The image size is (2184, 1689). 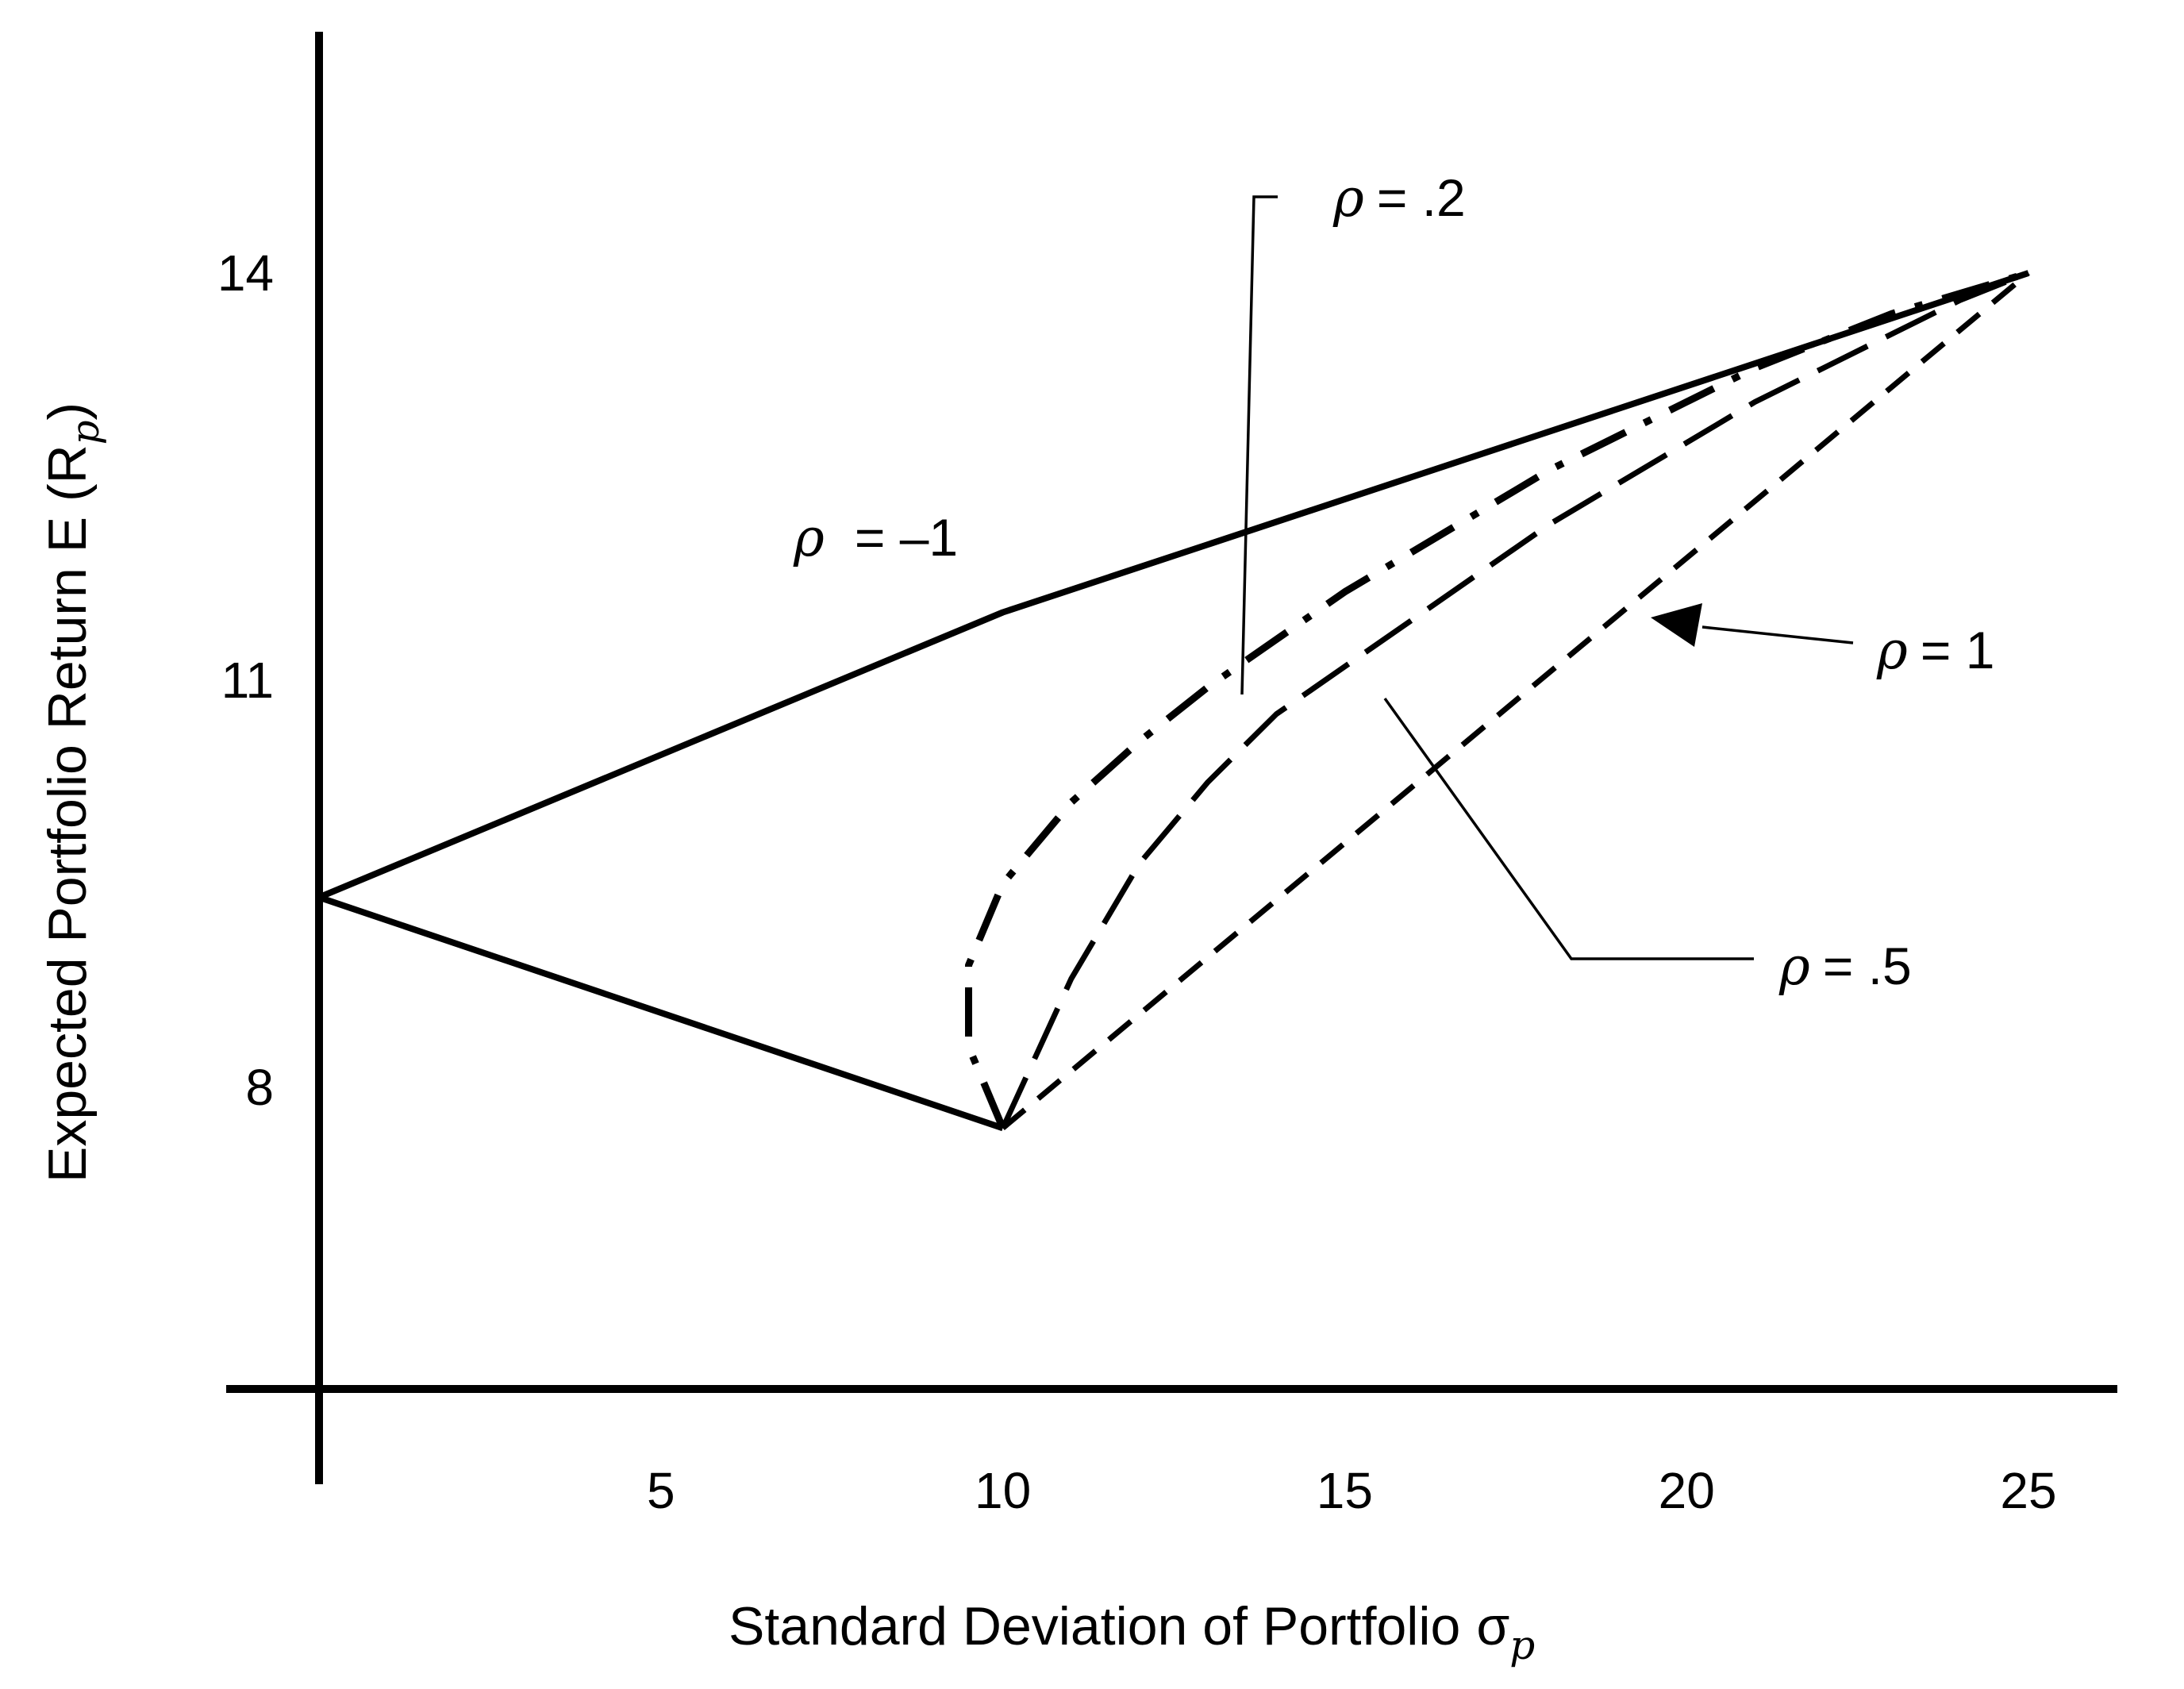 What do you see at coordinates (875, 537) in the screenshot?
I see `label-rho-minus-1: ρ = –1` at bounding box center [875, 537].